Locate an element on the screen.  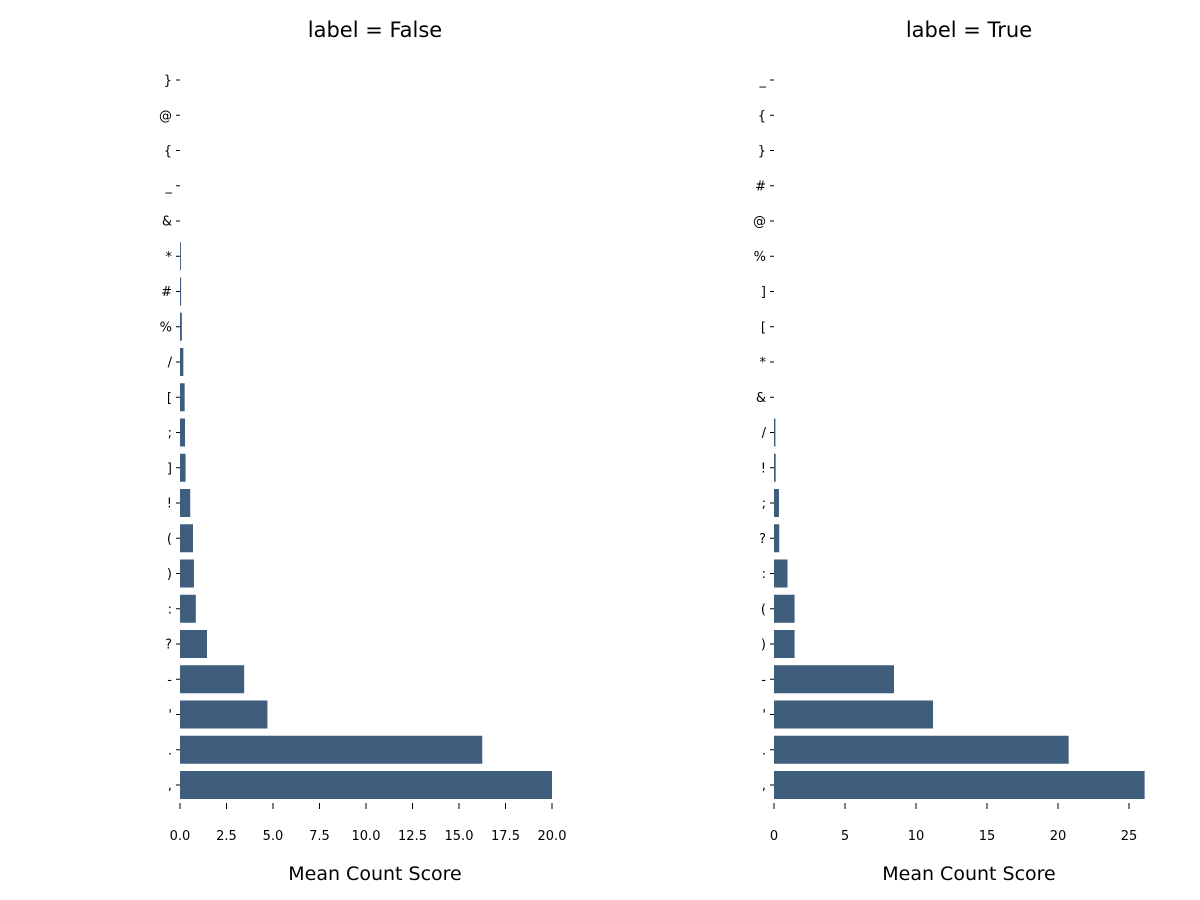
x-tick-label: 0 is located at coordinates (774, 836).